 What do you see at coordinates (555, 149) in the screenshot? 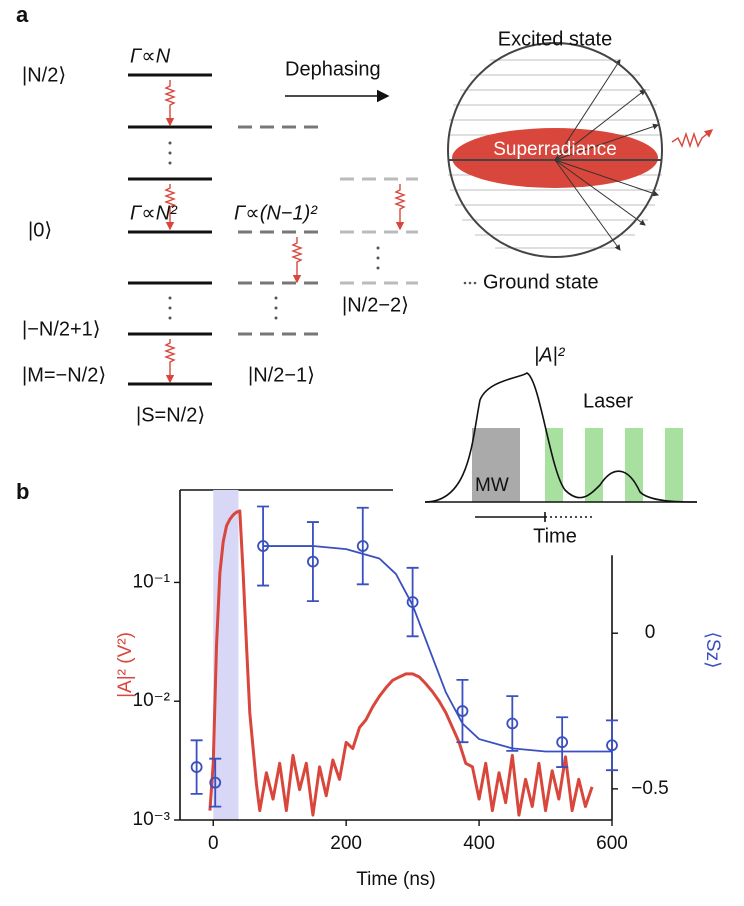
I see `ellipse-label: Superradiance` at bounding box center [555, 149].